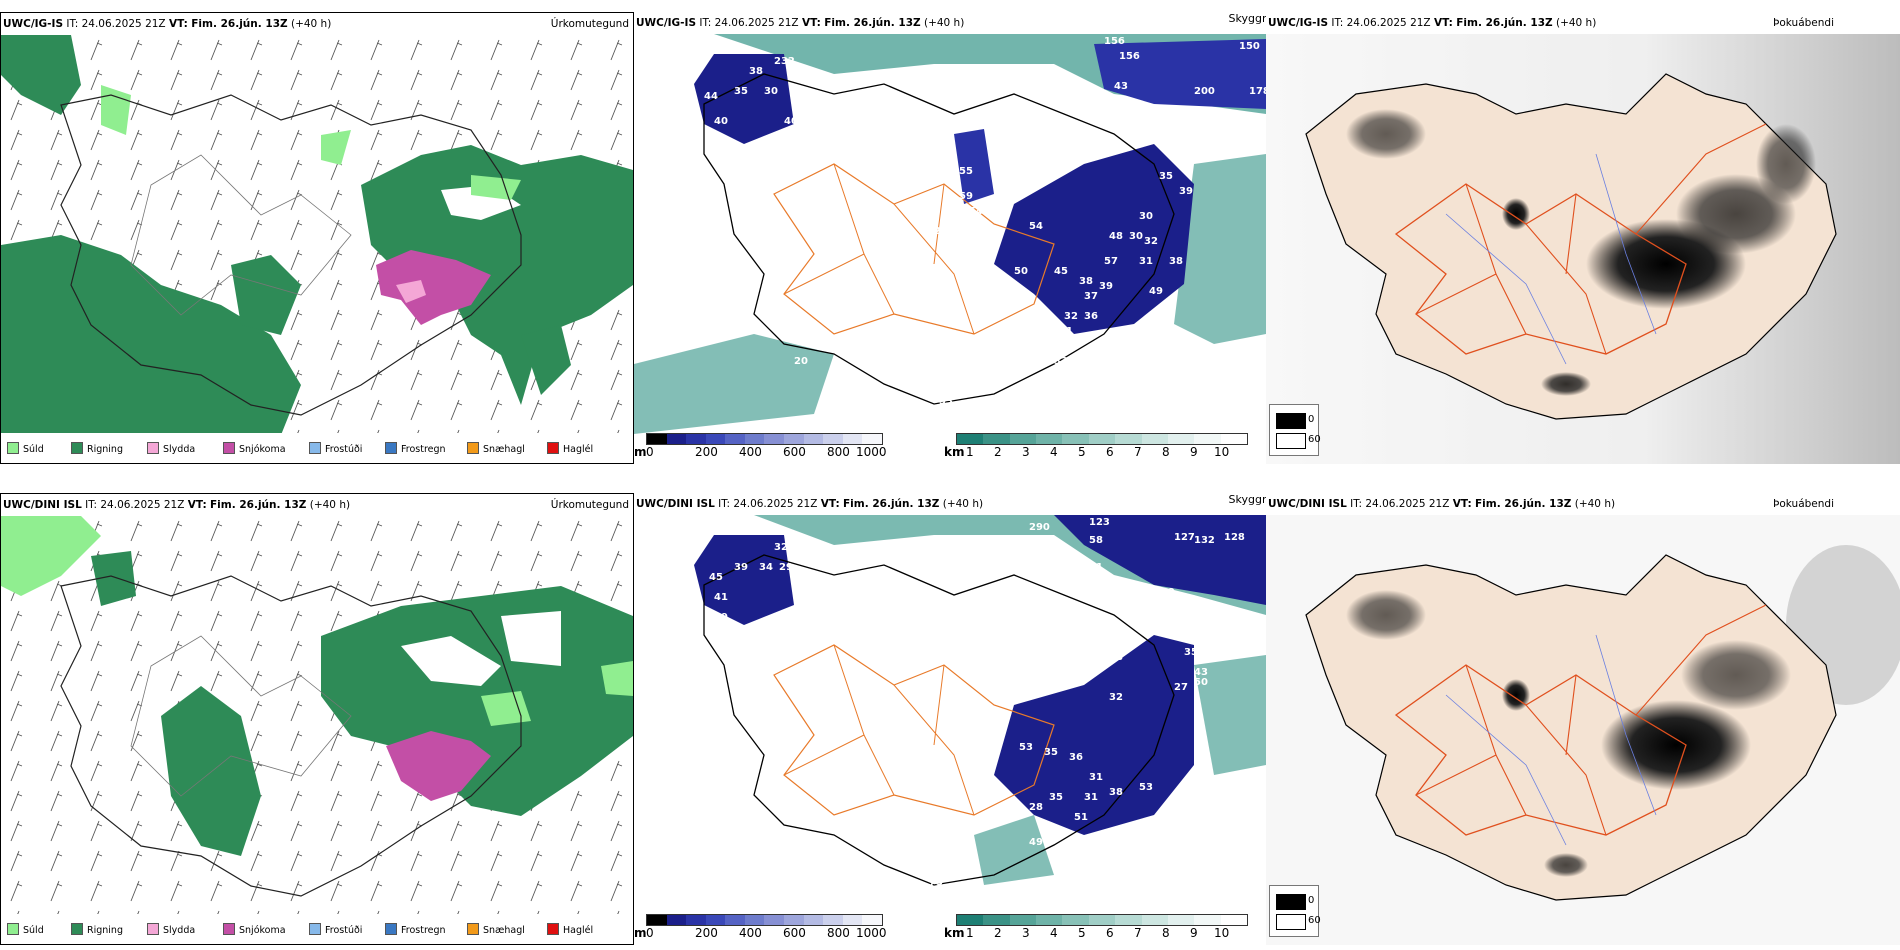  What do you see at coordinates (97, 929) in the screenshot?
I see `legend-item: Rigning` at bounding box center [97, 929].